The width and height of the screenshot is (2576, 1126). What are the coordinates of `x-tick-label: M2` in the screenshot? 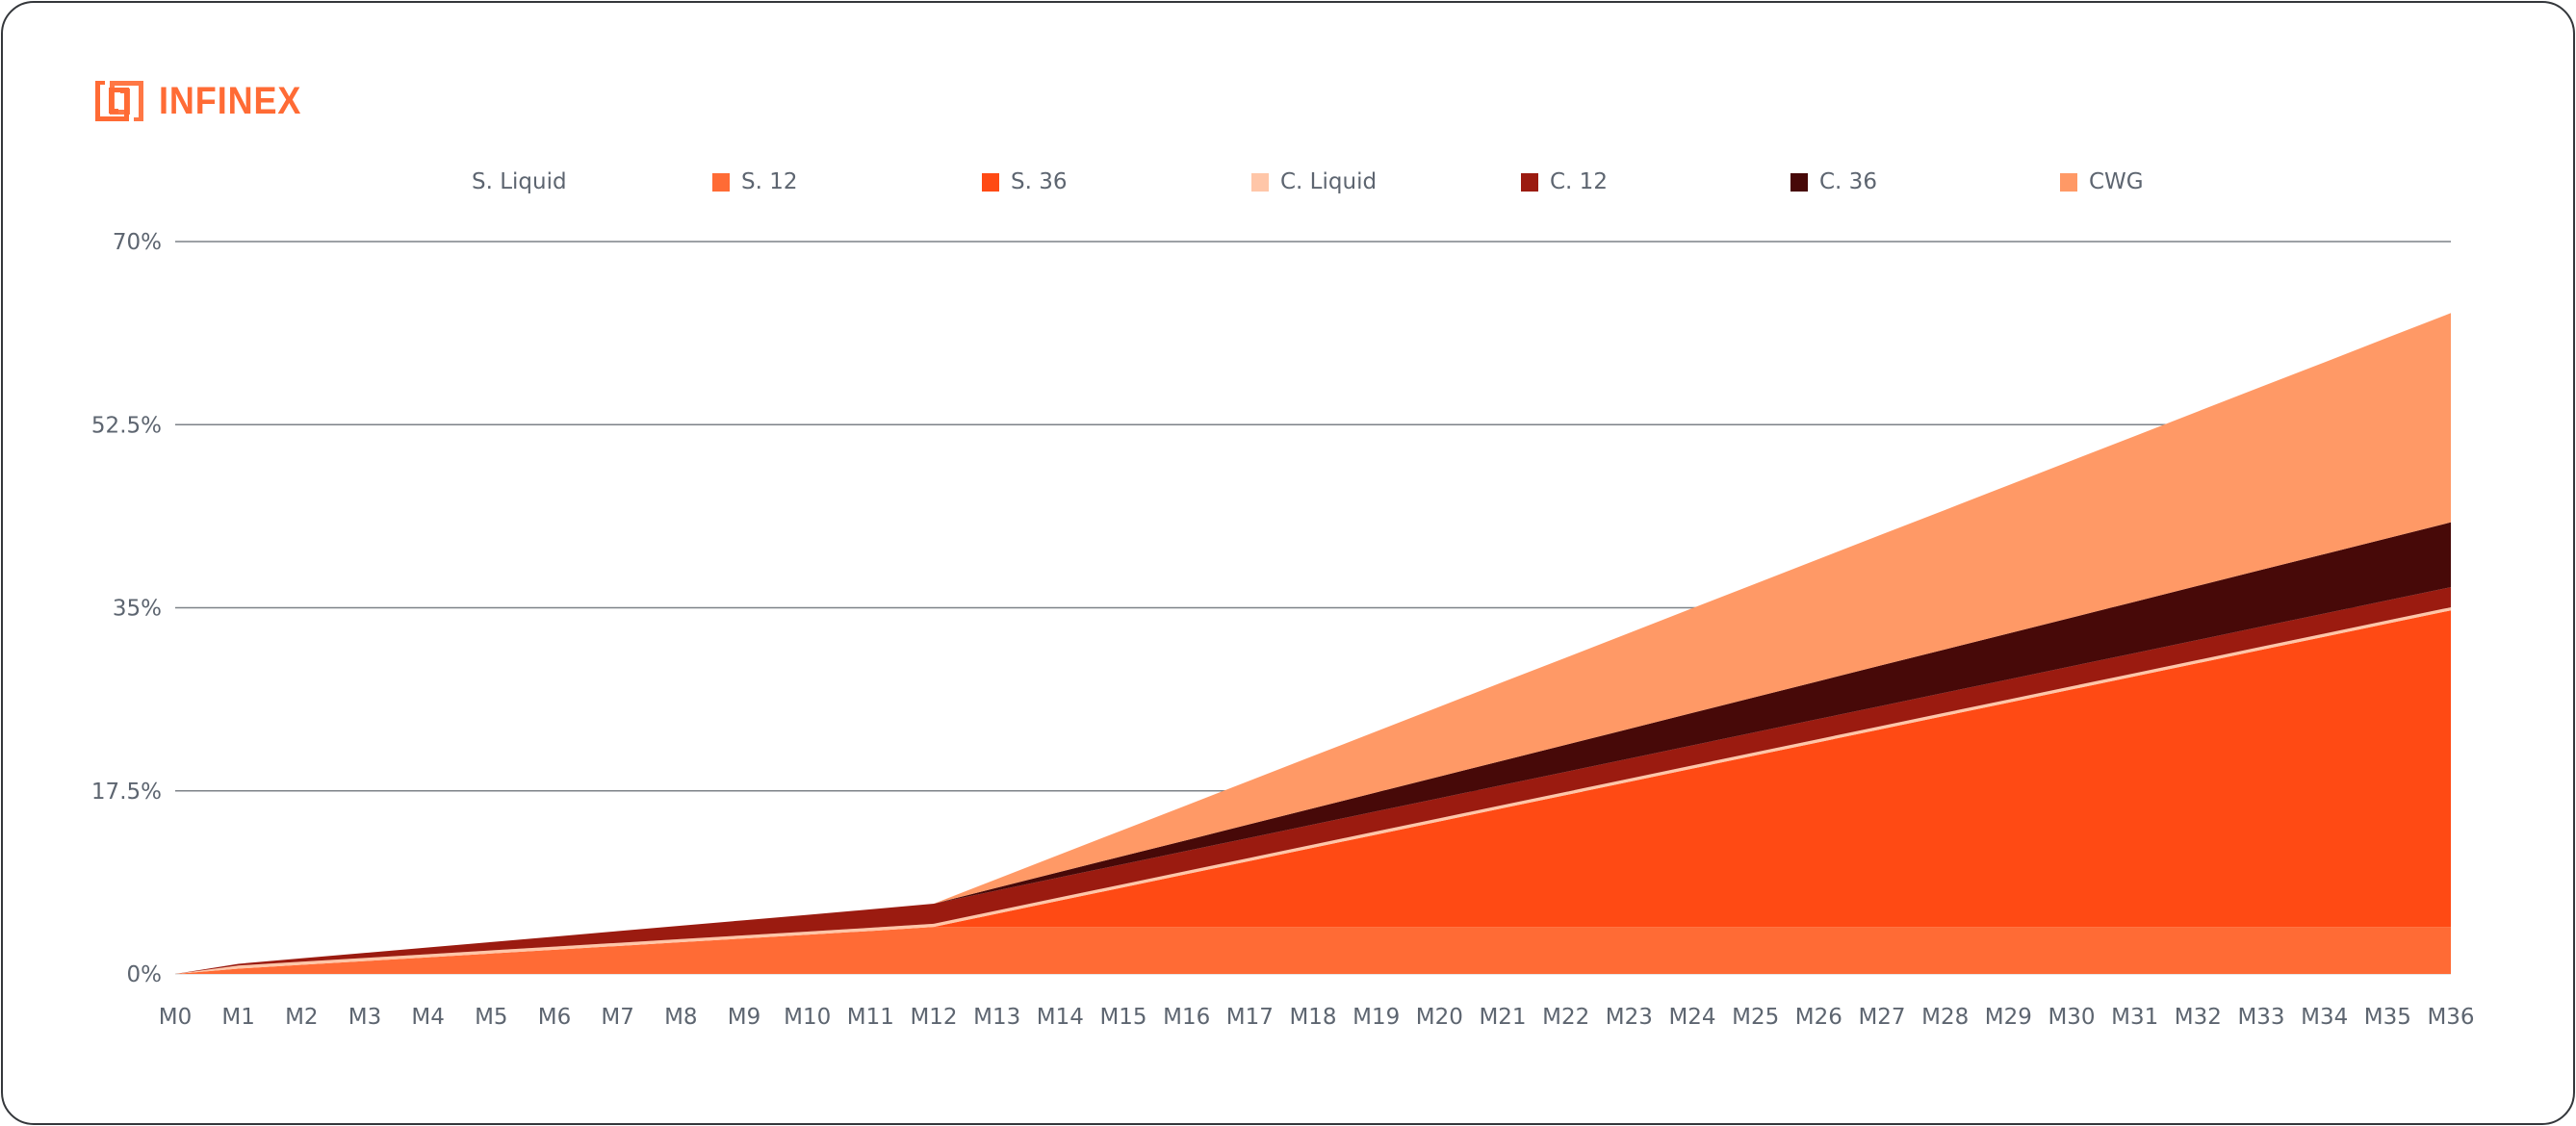 It's located at (301, 1018).